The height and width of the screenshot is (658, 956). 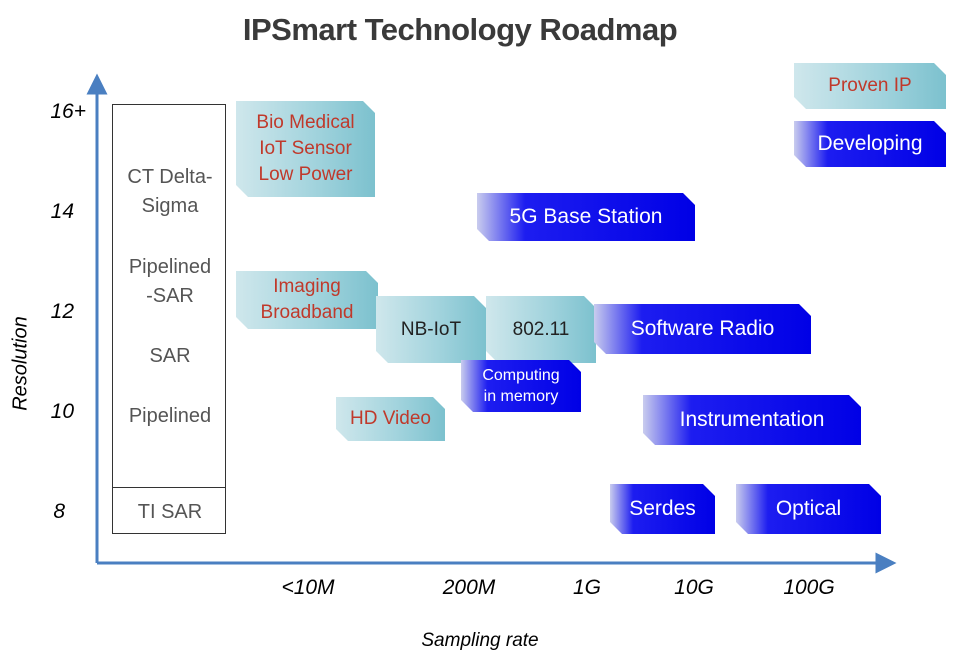 I want to click on tech-sar: SAR, so click(x=170, y=356).